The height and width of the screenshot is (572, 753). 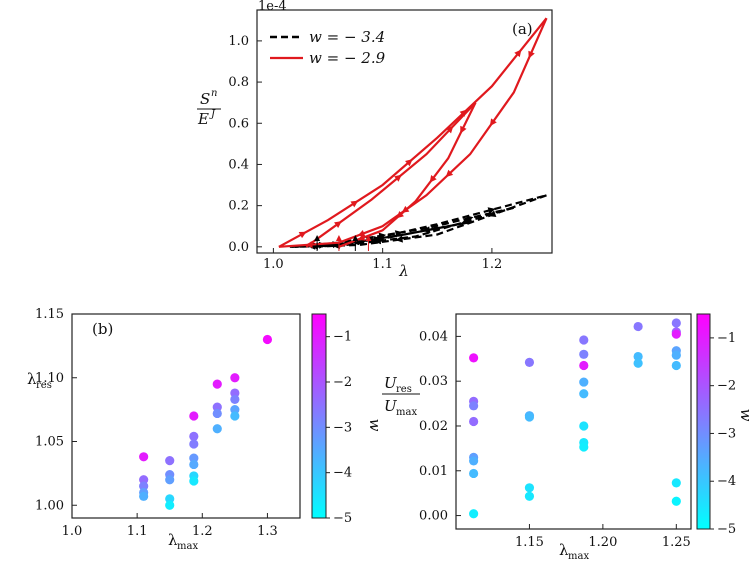 I want to click on panel-c-x-ticks: 1.15 1.20 1.25, so click(x=603, y=537).